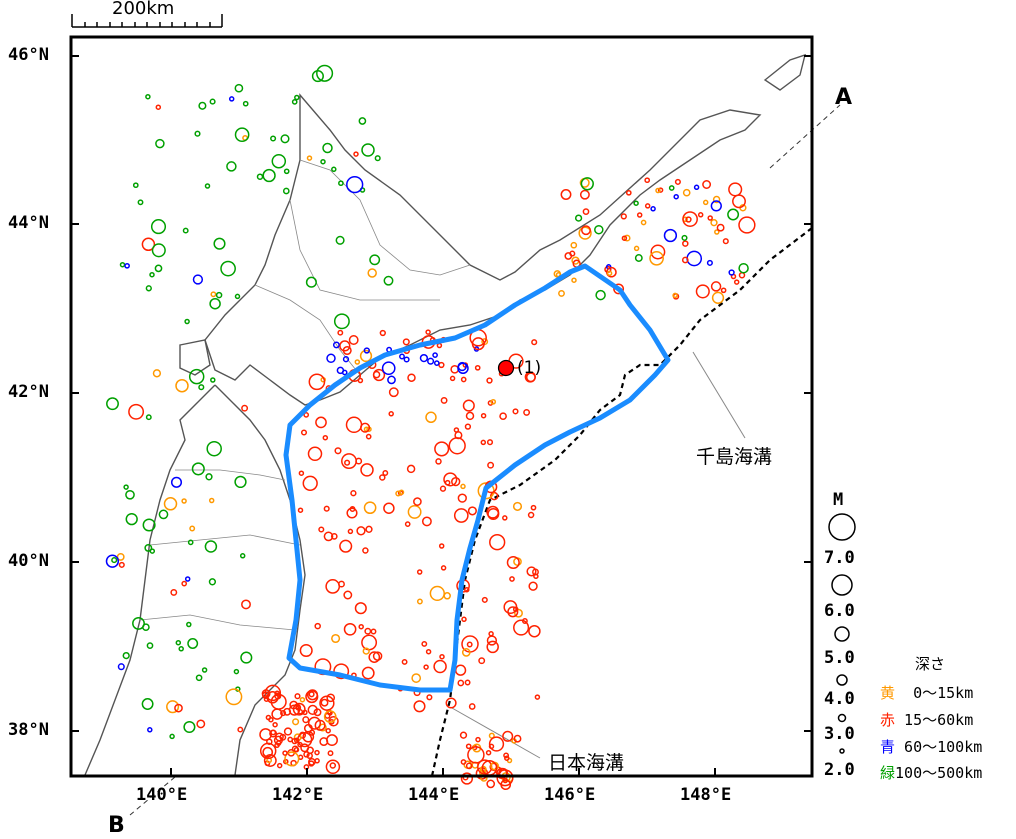  What do you see at coordinates (931, 772) in the screenshot?
I see `depth-row-green: 緑100～500km` at bounding box center [931, 772].